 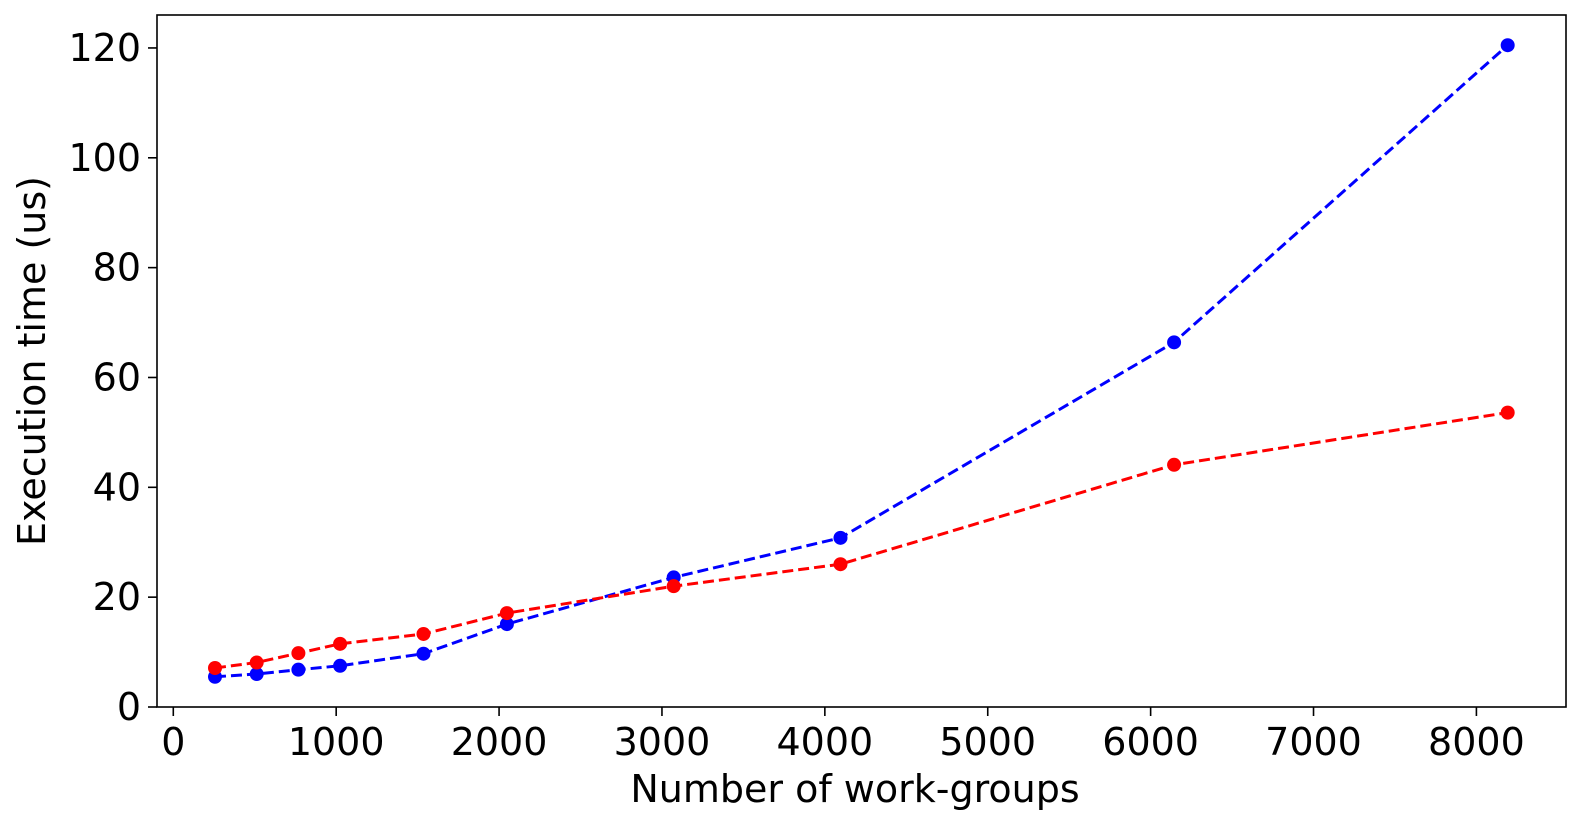 What do you see at coordinates (499, 742) in the screenshot?
I see `x-tick-label: 2000` at bounding box center [499, 742].